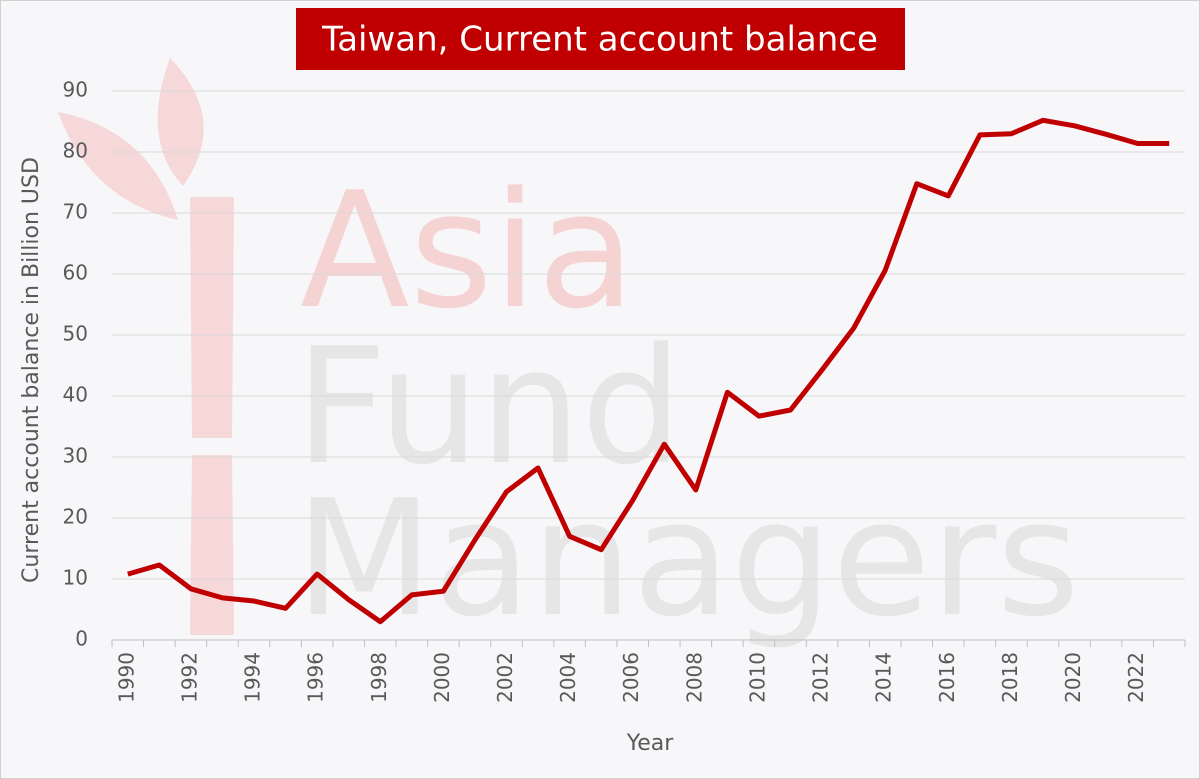 Image resolution: width=1200 pixels, height=779 pixels. Describe the element at coordinates (442, 677) in the screenshot. I see `x-tick-label: 2000` at that location.